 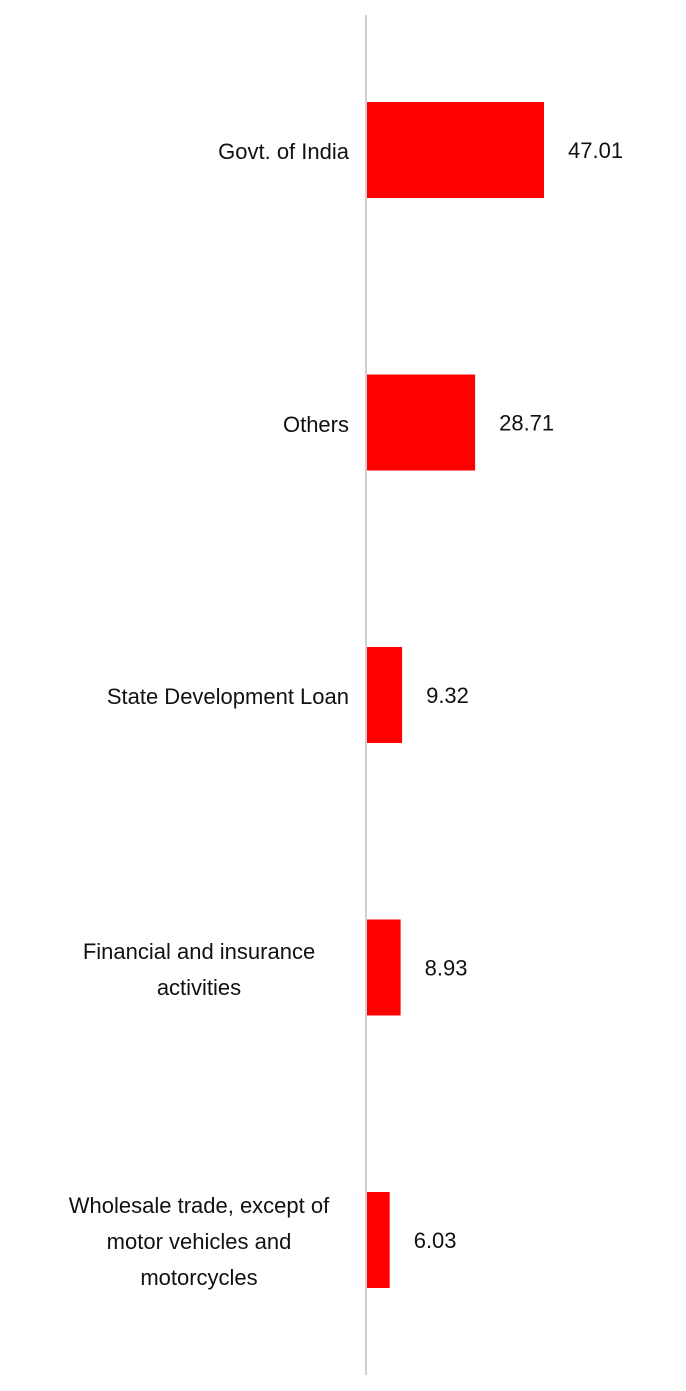 What do you see at coordinates (595, 150) in the screenshot?
I see `value-label: 47.01` at bounding box center [595, 150].